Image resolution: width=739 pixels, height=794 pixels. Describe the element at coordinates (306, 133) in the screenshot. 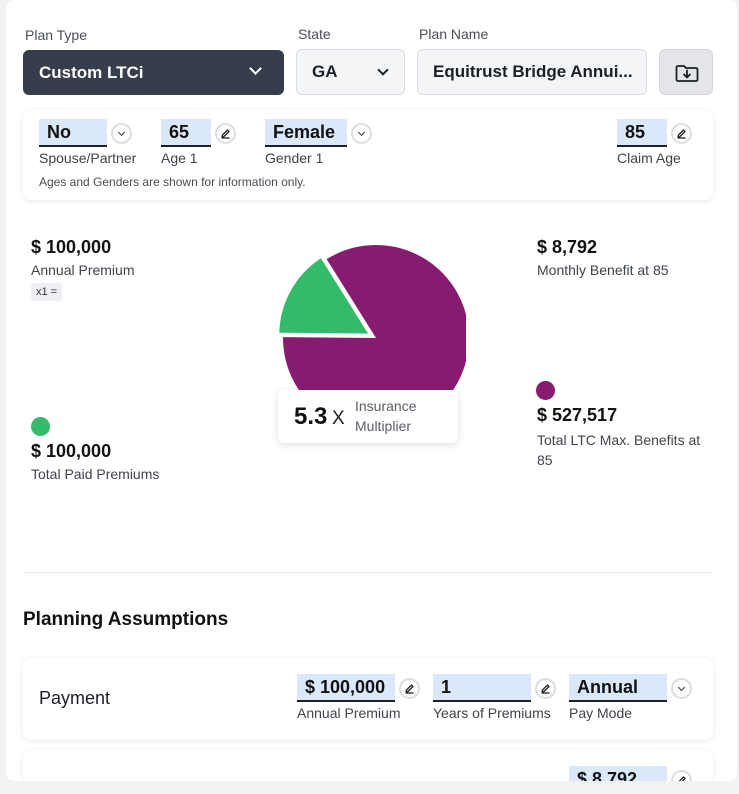

I see `gender-field: Female` at that location.